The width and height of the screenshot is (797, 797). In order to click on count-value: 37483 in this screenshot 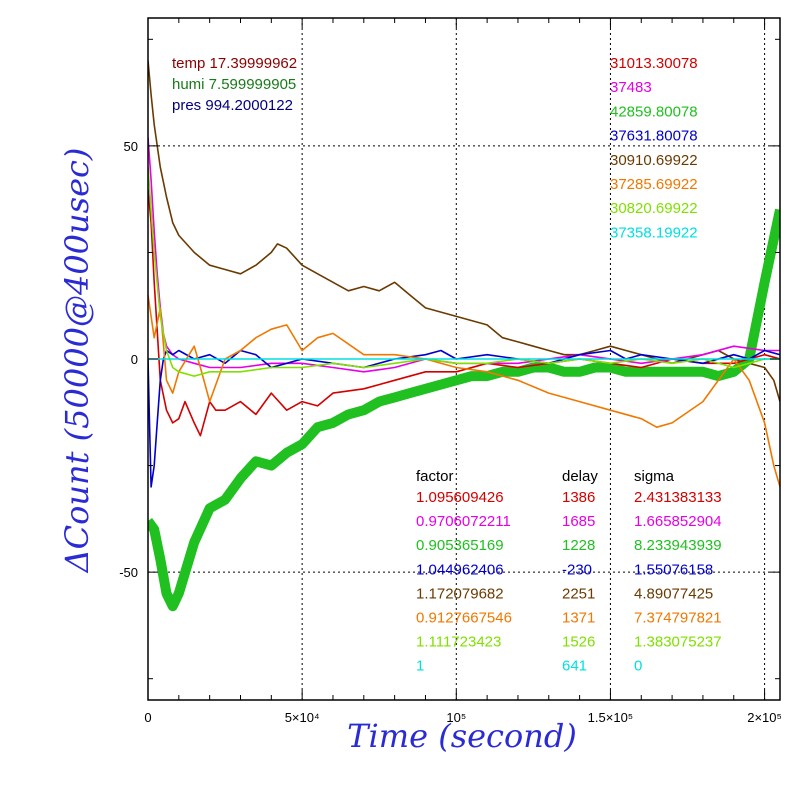, I will do `click(631, 87)`.